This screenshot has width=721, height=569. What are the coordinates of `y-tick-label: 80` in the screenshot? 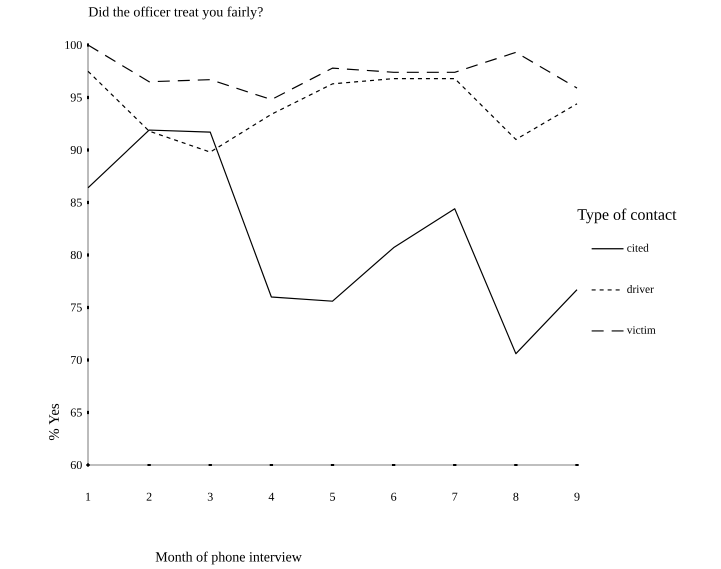 It's located at (76, 255).